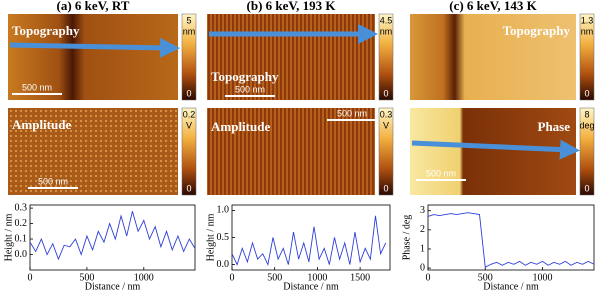 This screenshot has height=299, width=597. Describe the element at coordinates (586, 114) in the screenshot. I see `colorbar-max: 8` at that location.